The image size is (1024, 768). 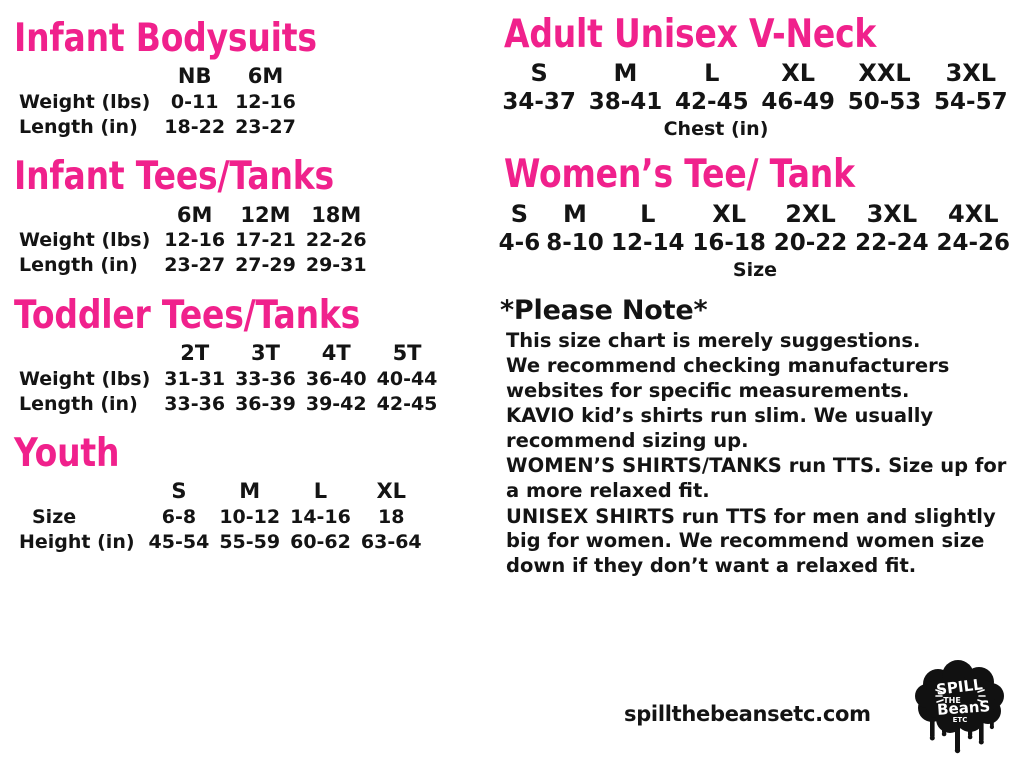 I want to click on footer: spillthebeansetc.com, so click(x=755, y=702).